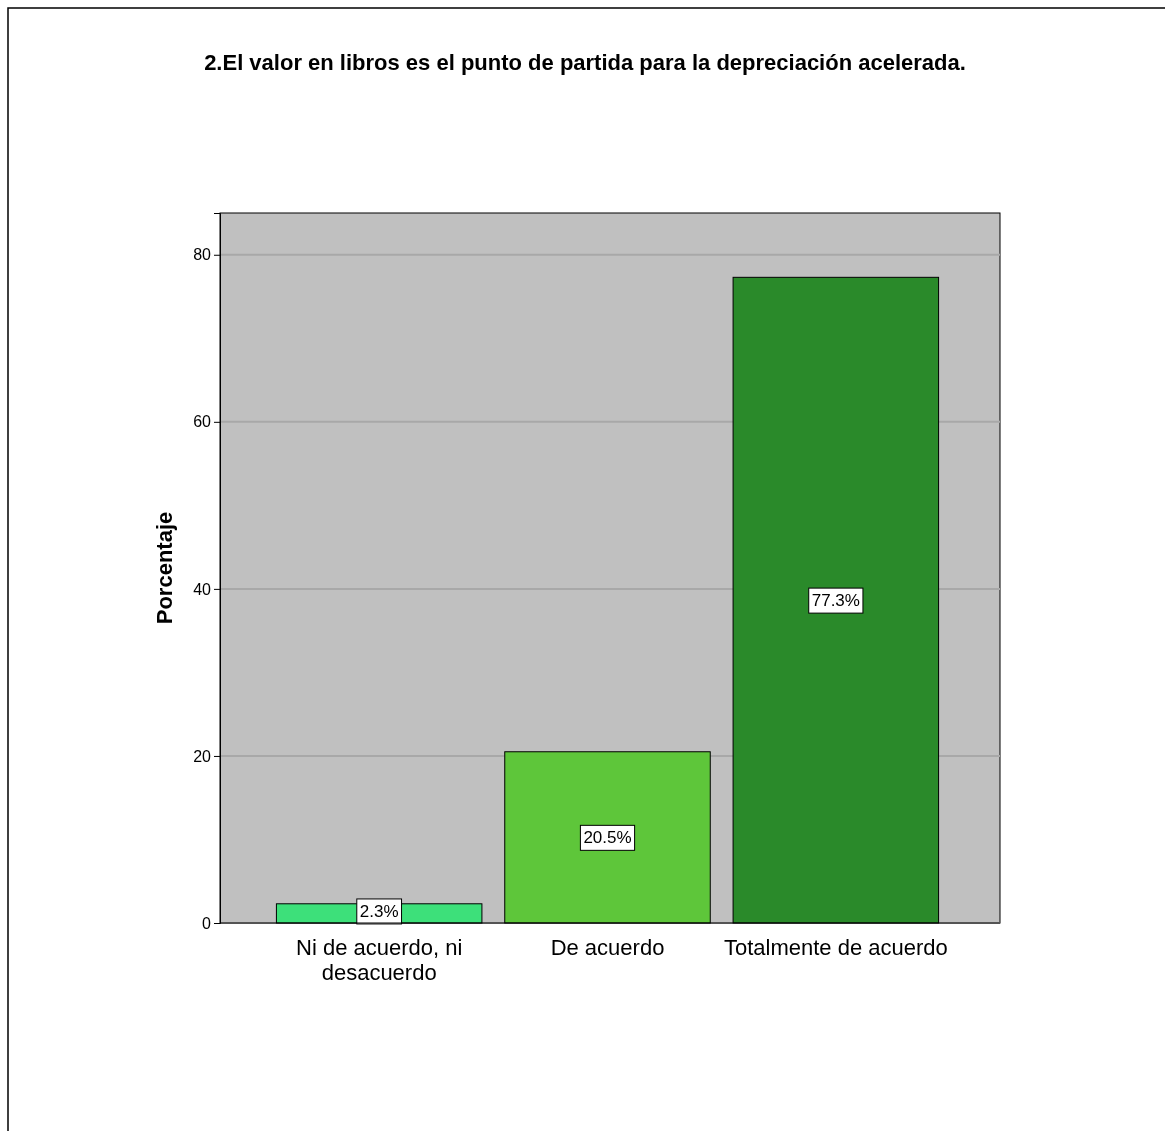 Image resolution: width=1165 pixels, height=1131 pixels. I want to click on chart-title: 2.El valor en libros es el punto de partida para la depreciación acelerada., so click(585, 62).